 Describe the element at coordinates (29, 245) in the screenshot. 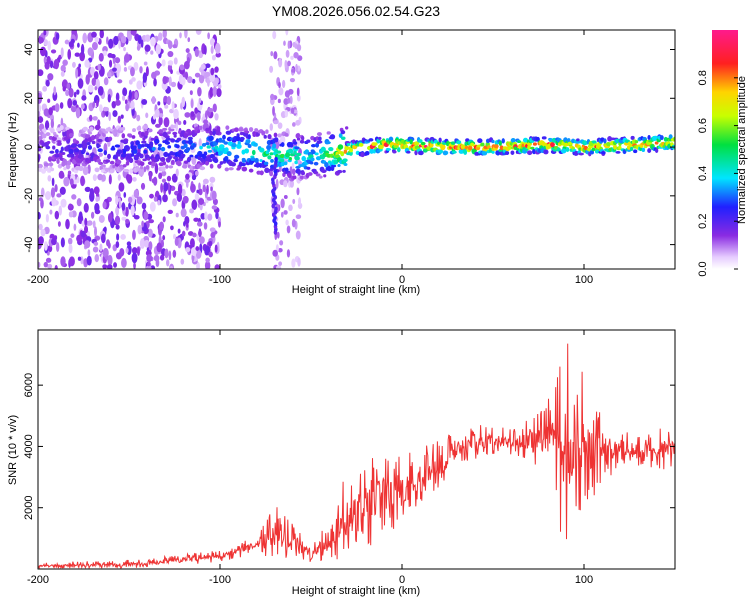

I see `spectrogram-ytick-label: -40` at that location.